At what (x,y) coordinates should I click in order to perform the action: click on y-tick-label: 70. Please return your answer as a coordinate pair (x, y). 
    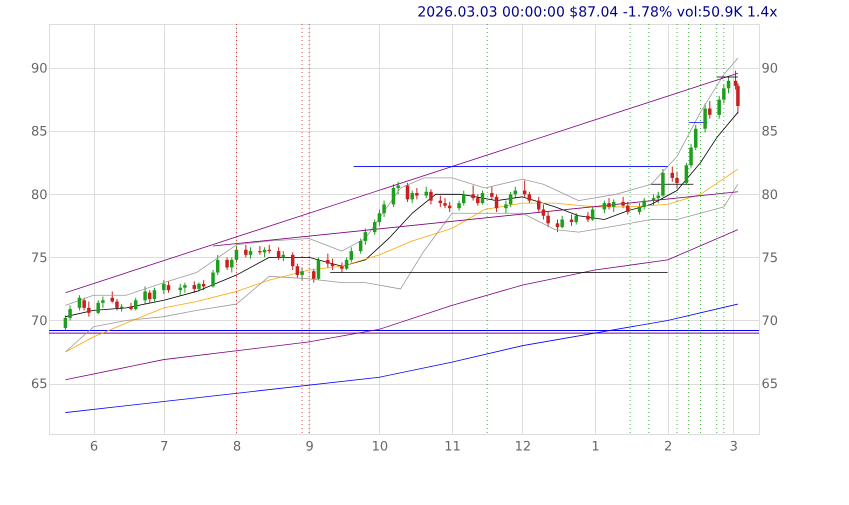
    Looking at the image, I should click on (39, 321).